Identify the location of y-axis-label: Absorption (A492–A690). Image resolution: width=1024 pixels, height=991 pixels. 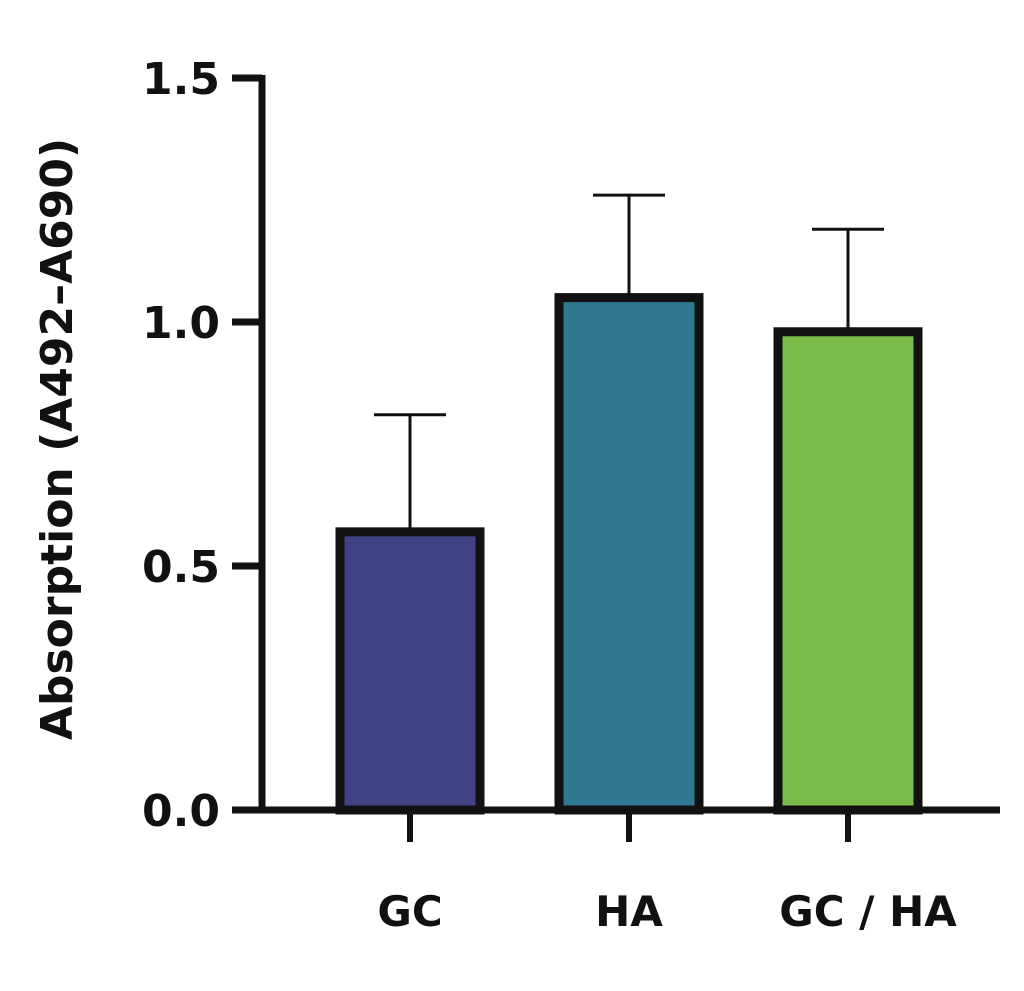
(57, 439).